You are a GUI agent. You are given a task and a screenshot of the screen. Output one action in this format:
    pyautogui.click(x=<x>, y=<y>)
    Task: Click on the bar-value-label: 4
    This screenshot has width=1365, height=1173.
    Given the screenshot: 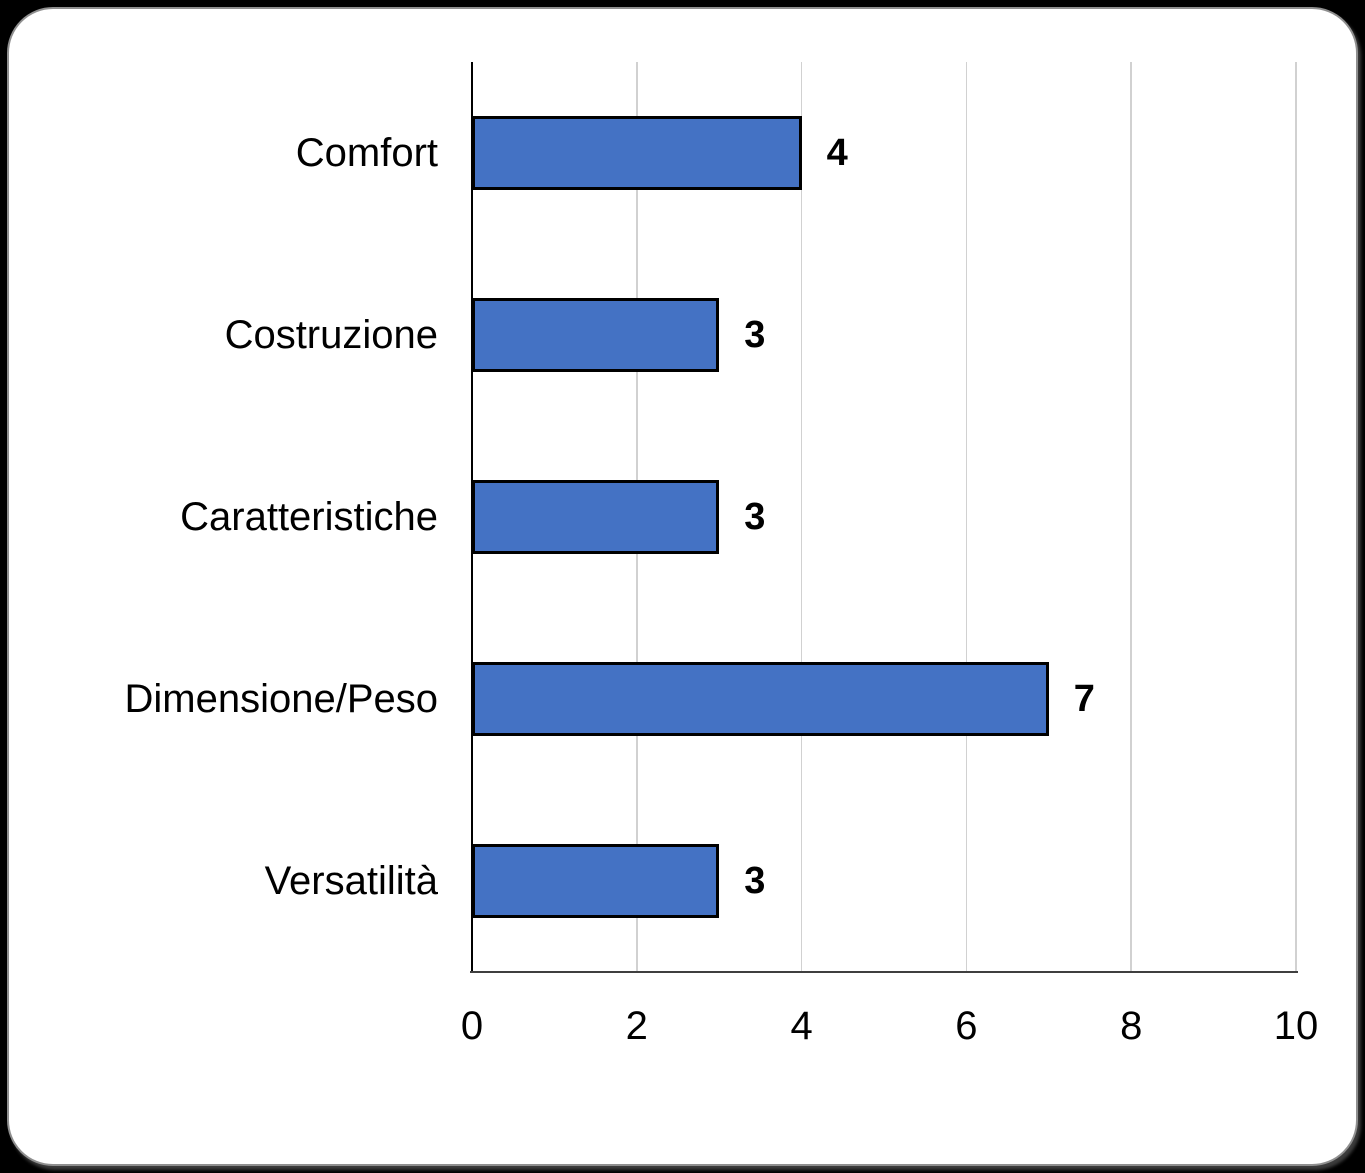 What is the action you would take?
    pyautogui.click(x=837, y=153)
    